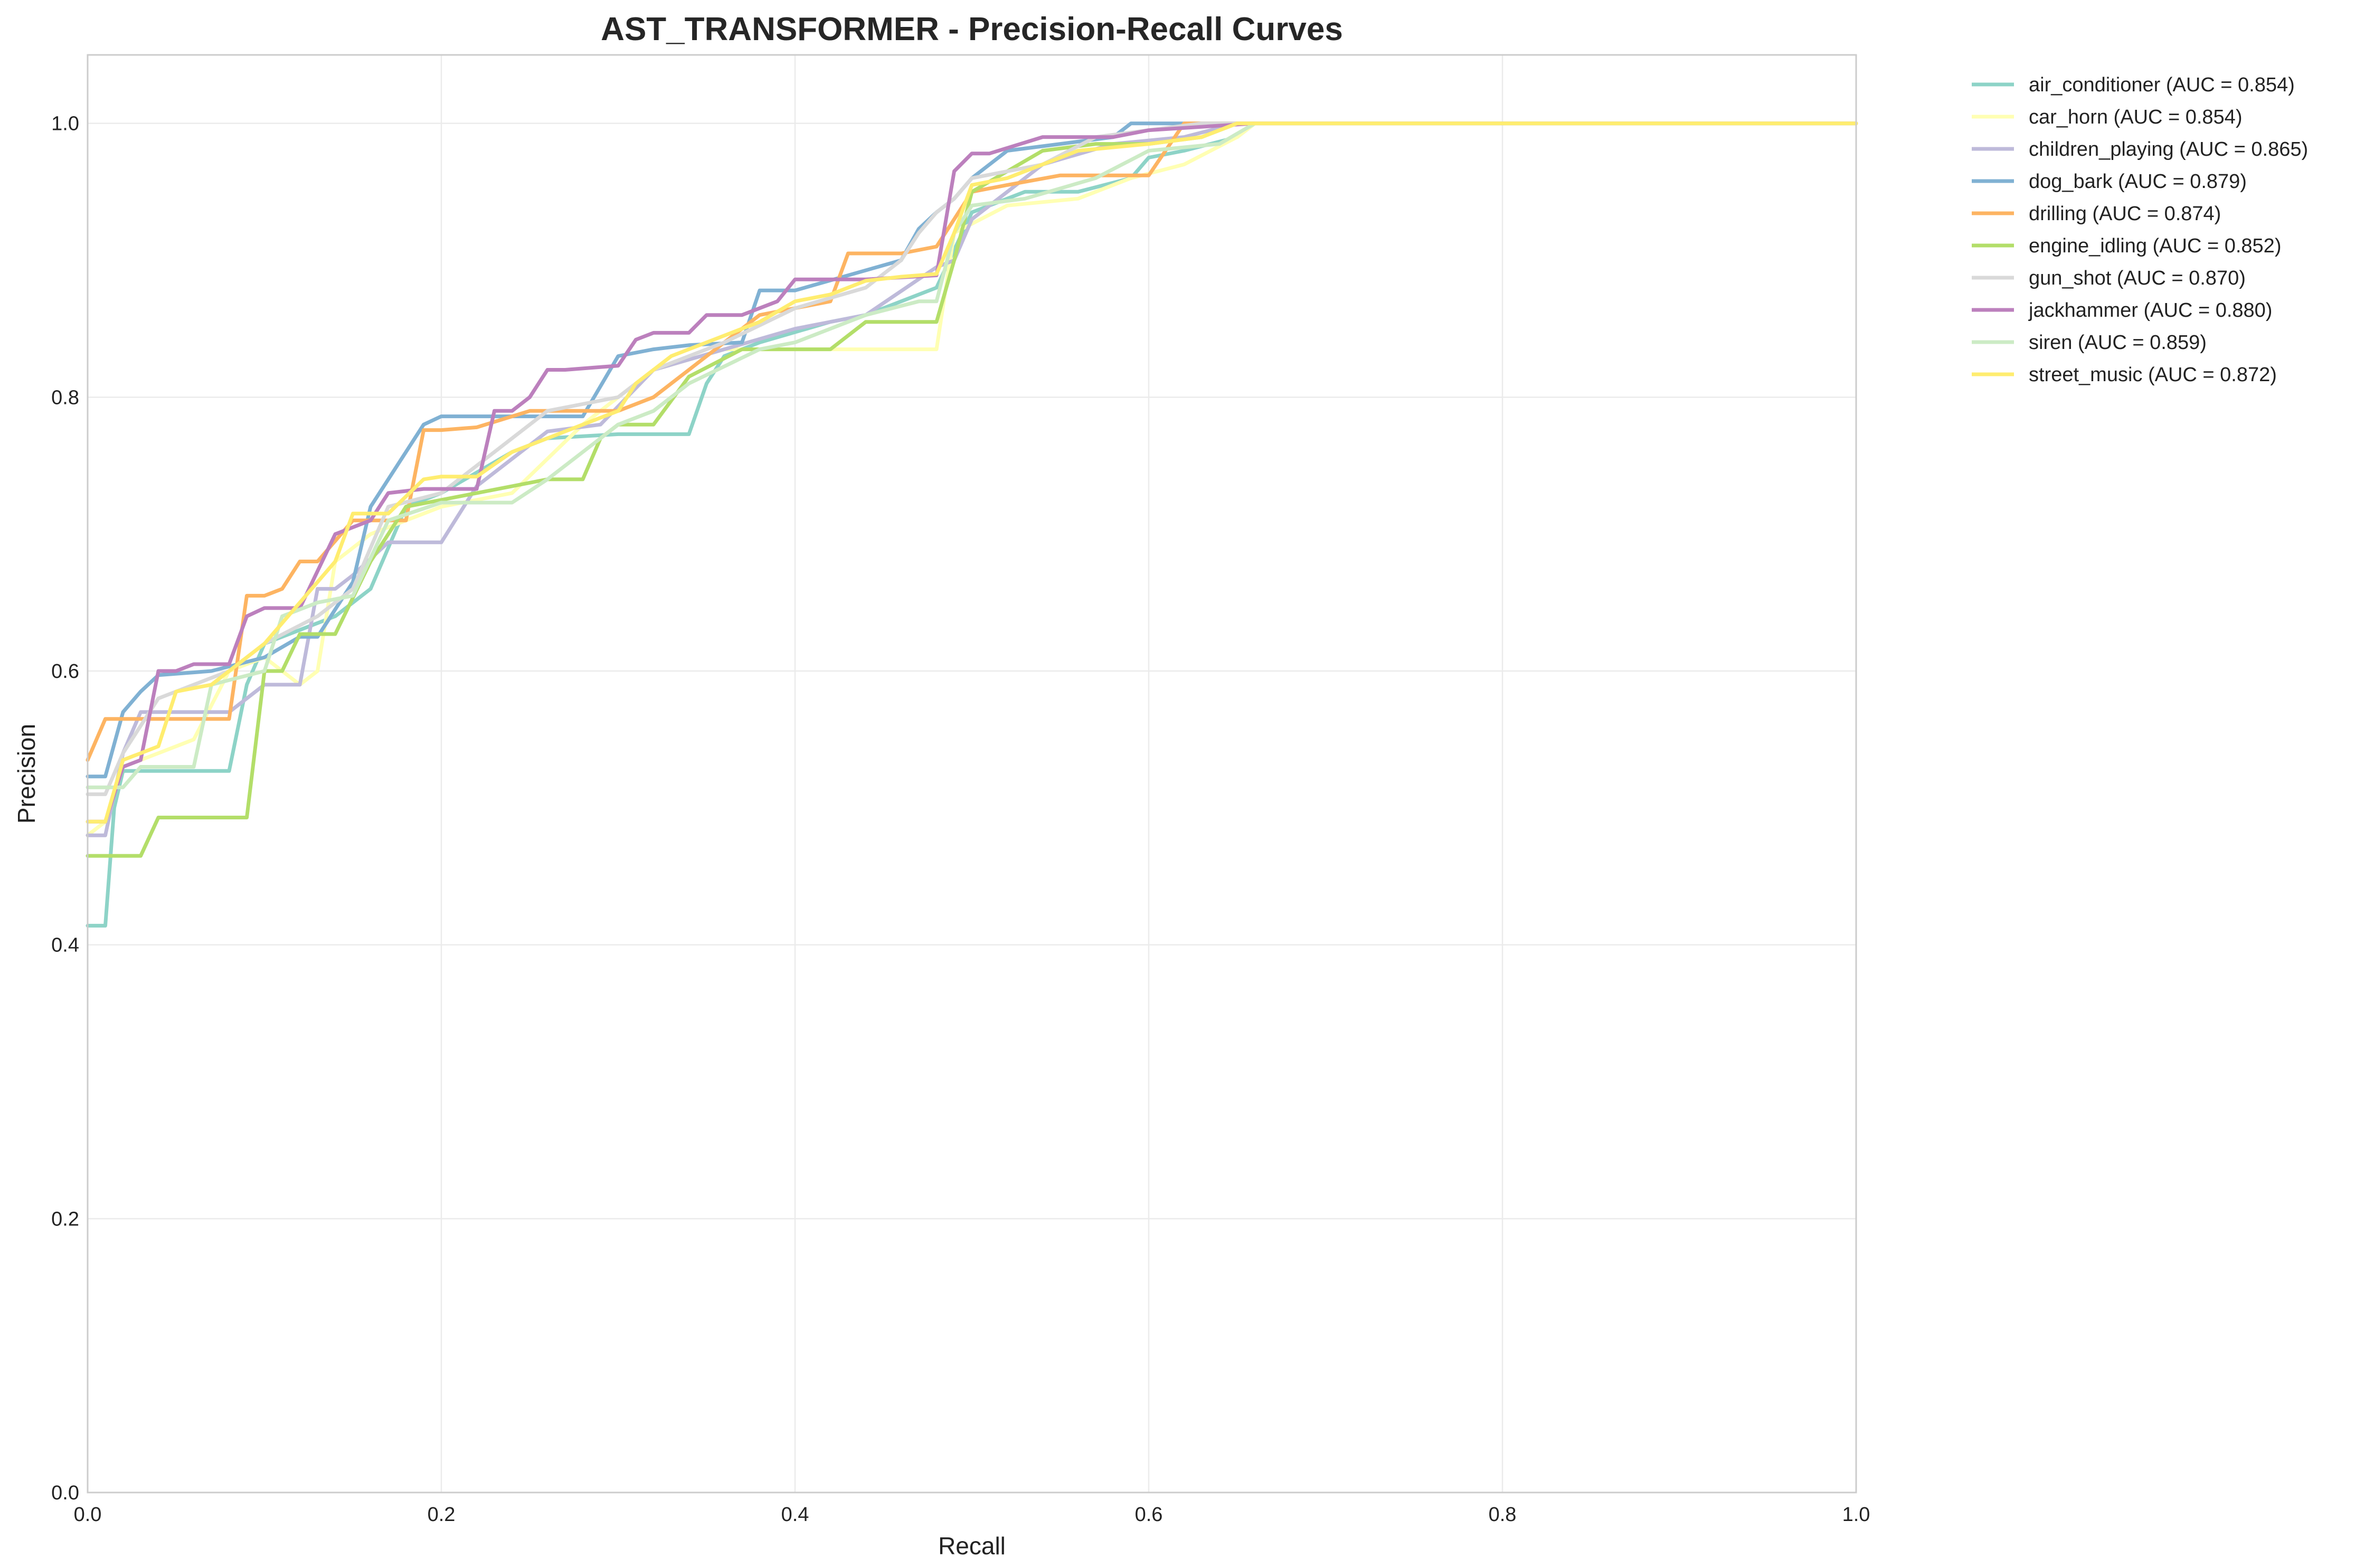 This screenshot has height=1568, width=2355. Describe the element at coordinates (2118, 343) in the screenshot. I see `legend-entry-label: siren (AUC = 0.859)` at that location.